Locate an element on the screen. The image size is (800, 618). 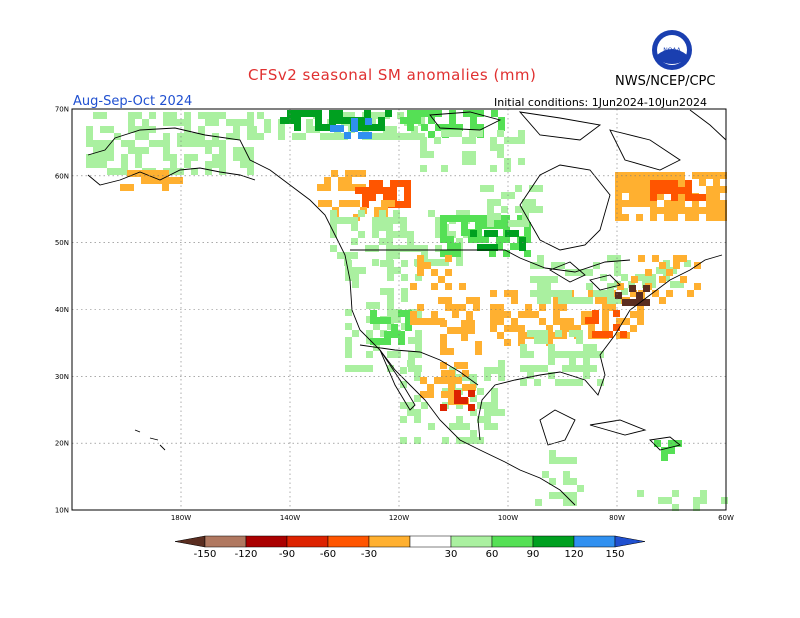
season-label: Aug-Sep-Oct 2024 is located at coordinates (133, 101).